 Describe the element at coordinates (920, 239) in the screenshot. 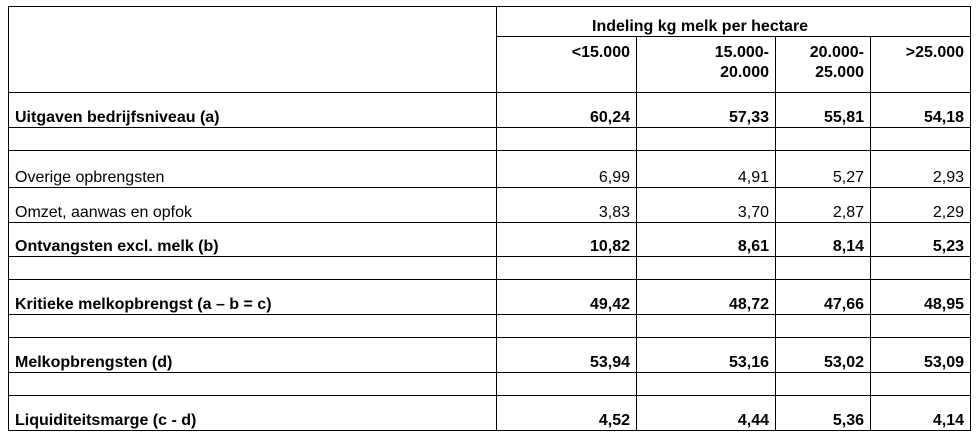

I see `value-cell: 5,23` at that location.